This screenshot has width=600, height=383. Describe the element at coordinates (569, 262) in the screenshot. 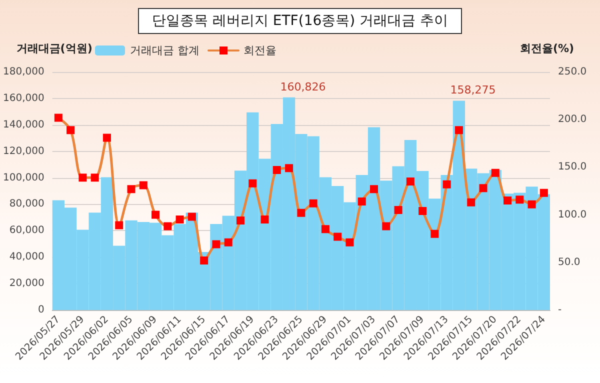

I see `y2-tick-label: 50.0` at that location.